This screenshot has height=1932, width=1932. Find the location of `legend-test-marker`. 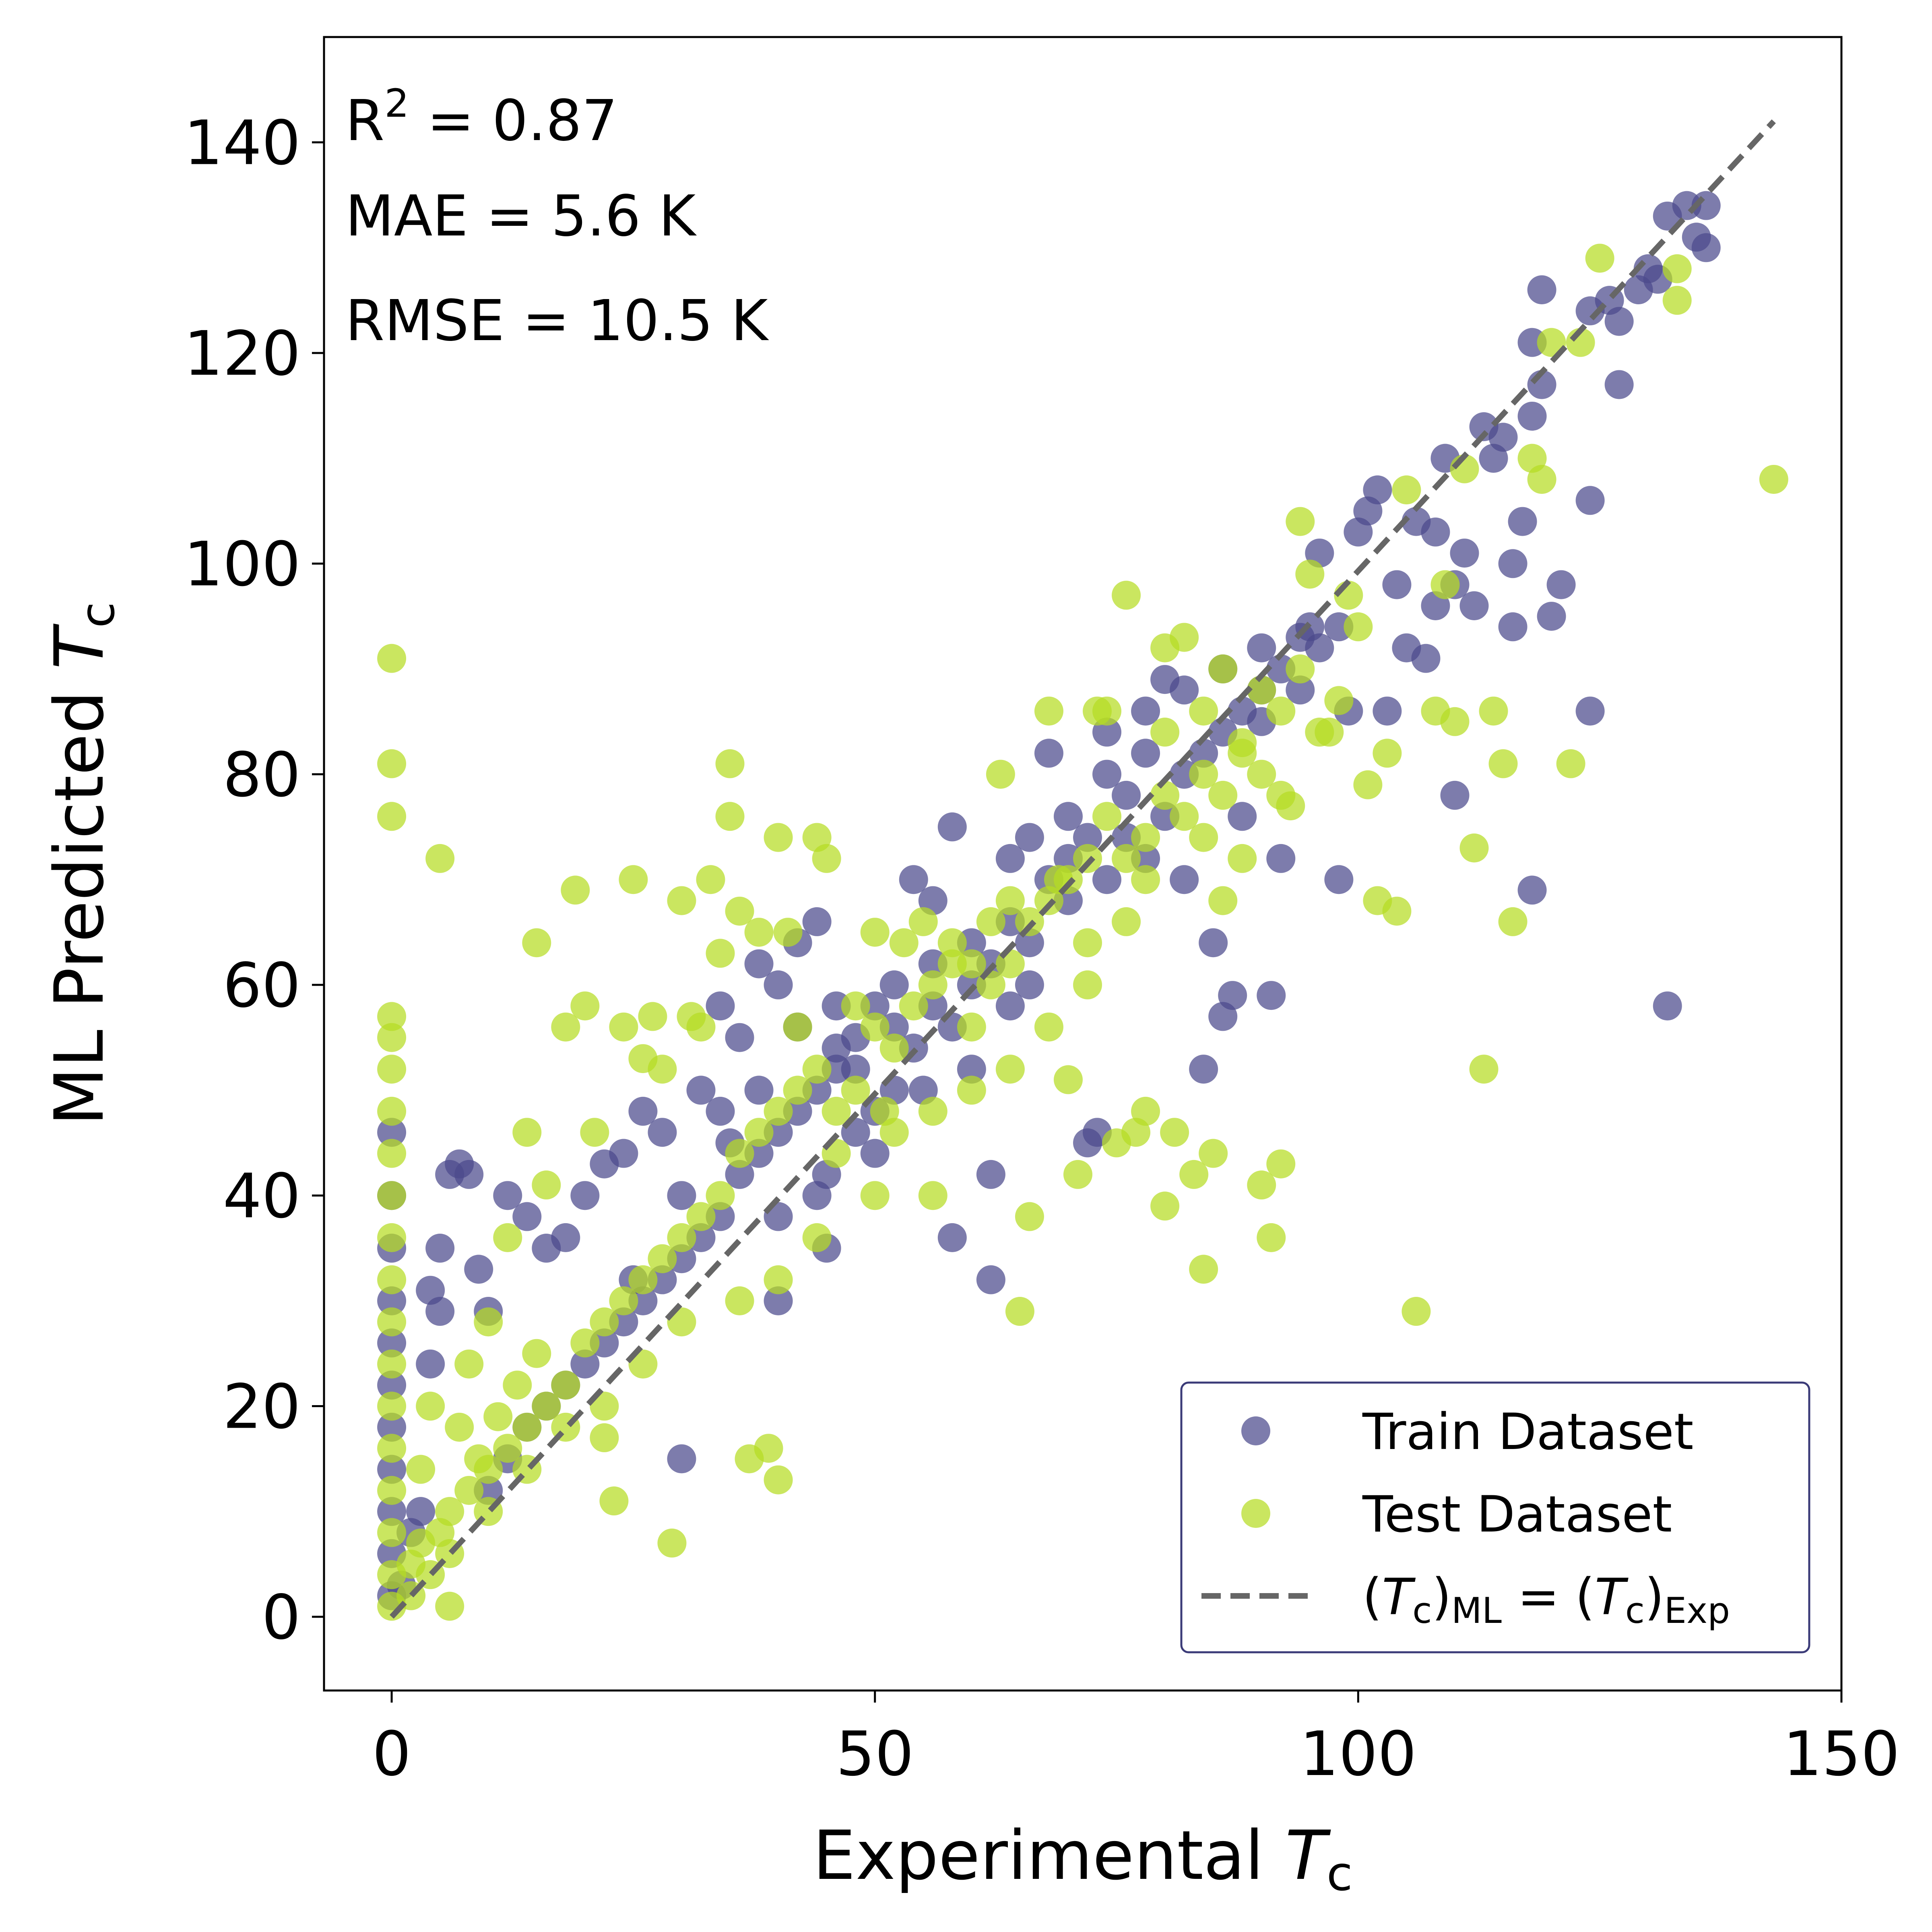

legend-test-marker is located at coordinates (1255, 1513).